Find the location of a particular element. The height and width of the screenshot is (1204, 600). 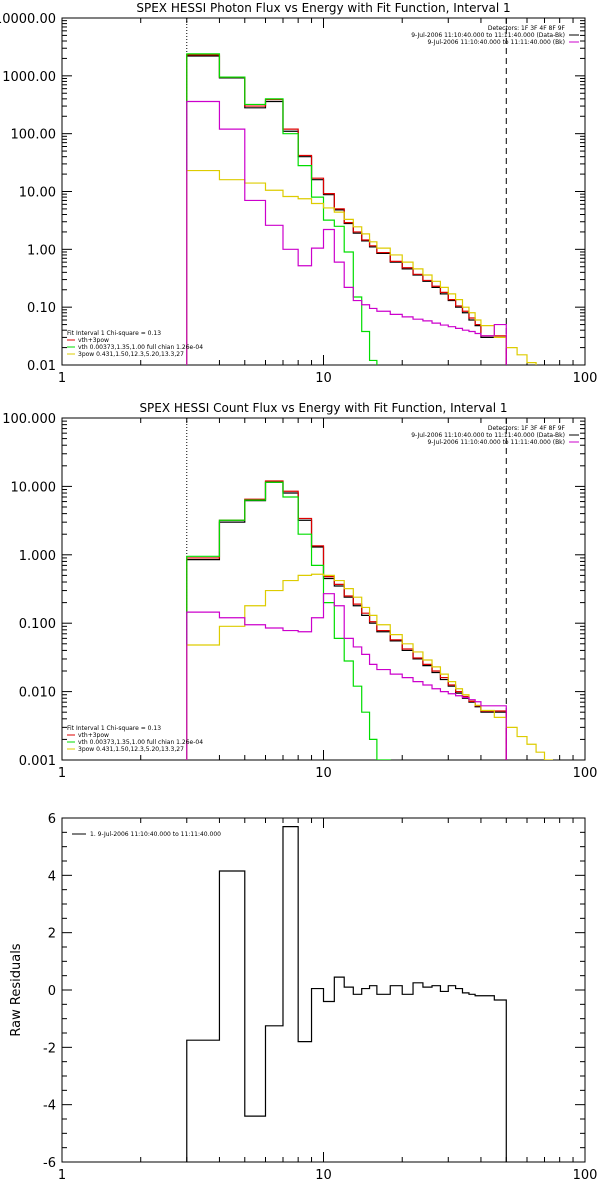

y-tick-label: 1.00 is located at coordinates (41, 250).